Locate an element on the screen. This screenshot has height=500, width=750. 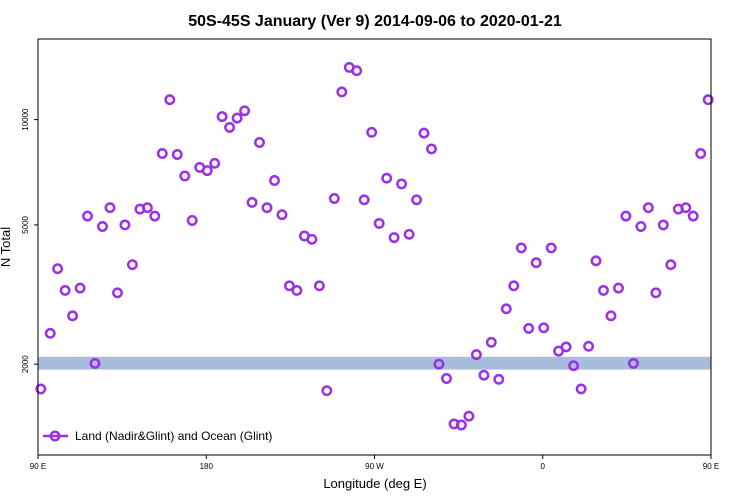
ocean-band-layer is located at coordinates (374, 363).